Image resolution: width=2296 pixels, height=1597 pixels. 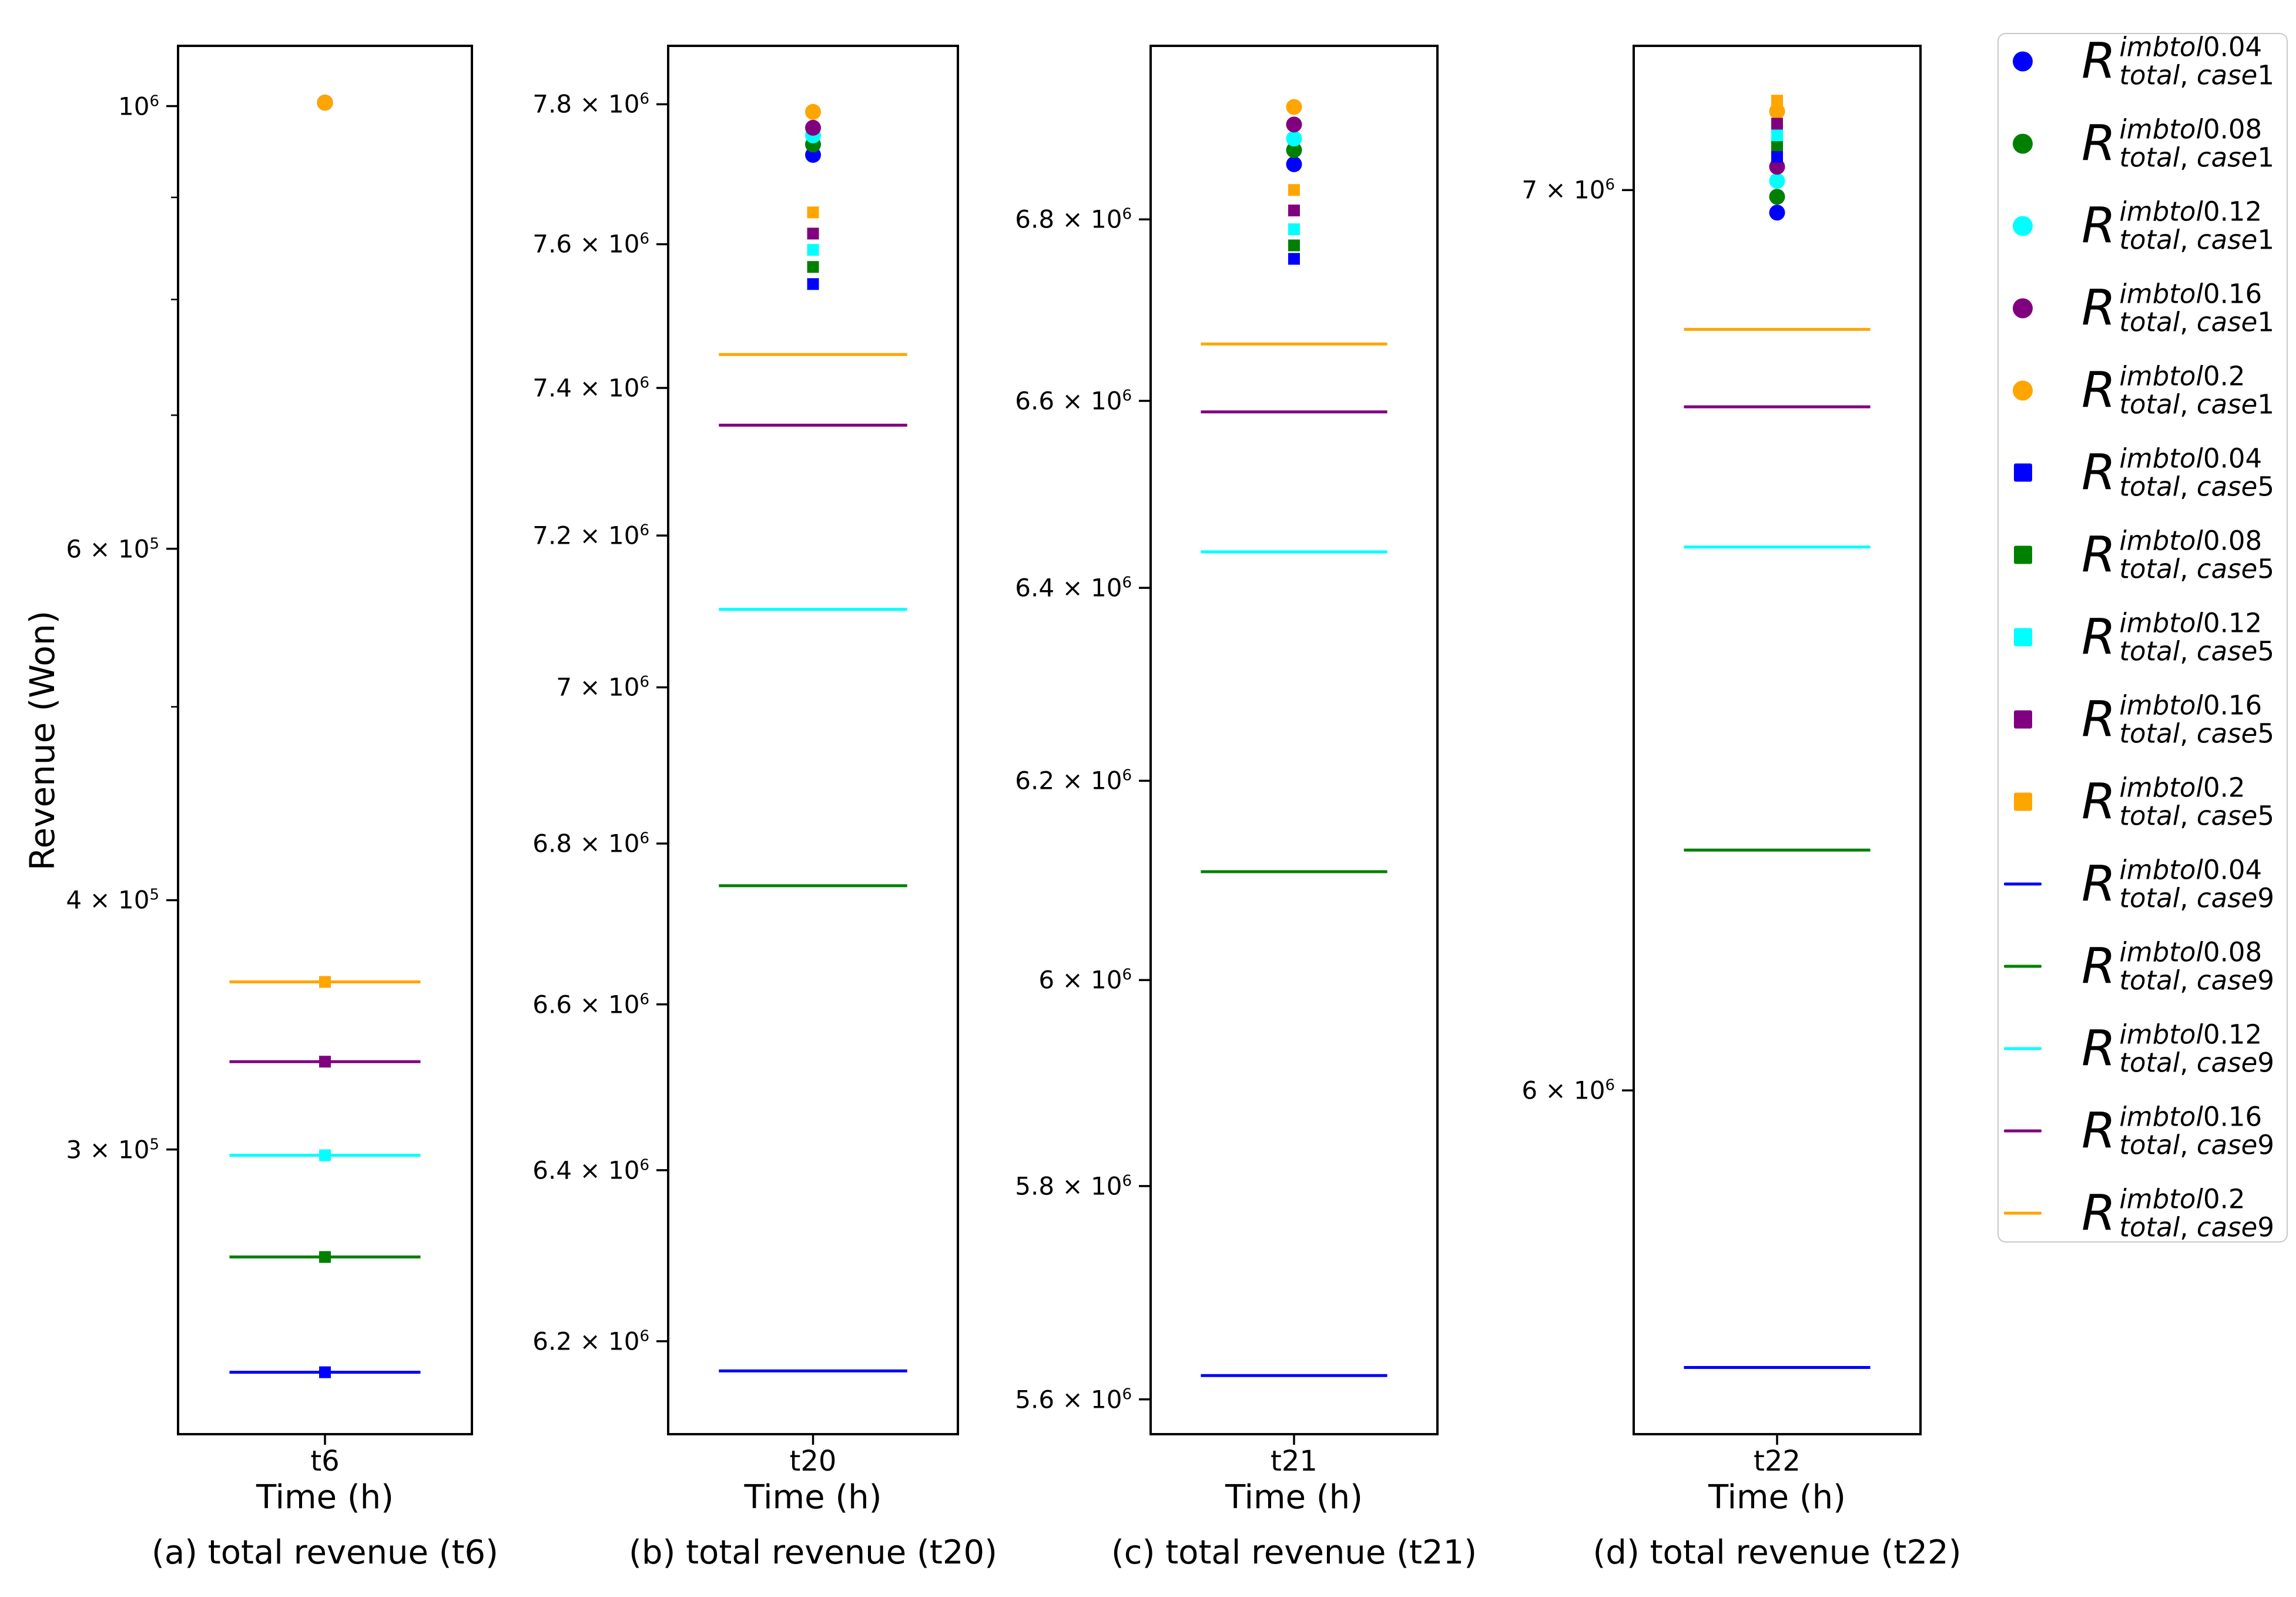 I want to click on panel-c-case5-point-0.04, so click(x=1294, y=259).